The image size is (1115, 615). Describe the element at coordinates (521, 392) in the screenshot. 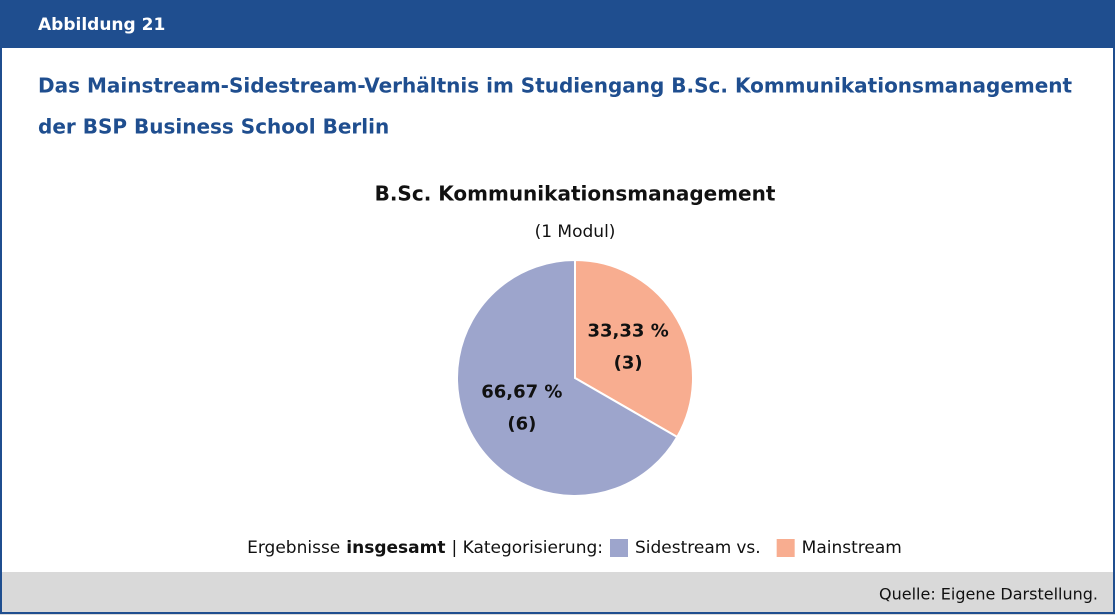

I see `value-label: 66,67 %` at that location.